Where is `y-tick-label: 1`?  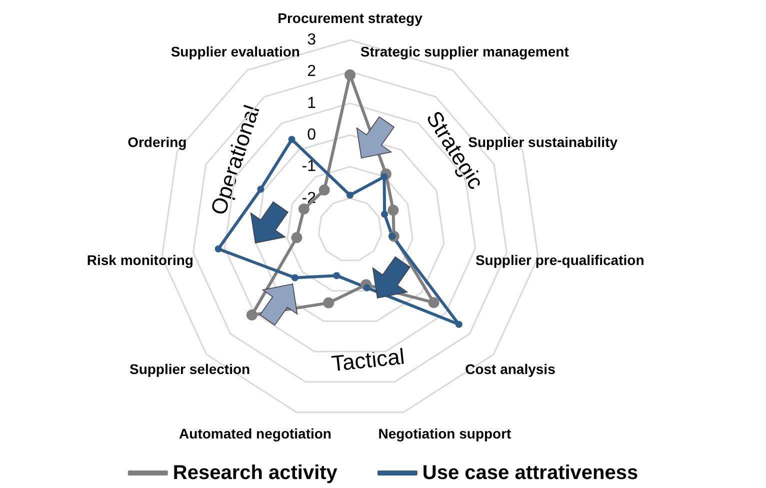
y-tick-label: 1 is located at coordinates (311, 103).